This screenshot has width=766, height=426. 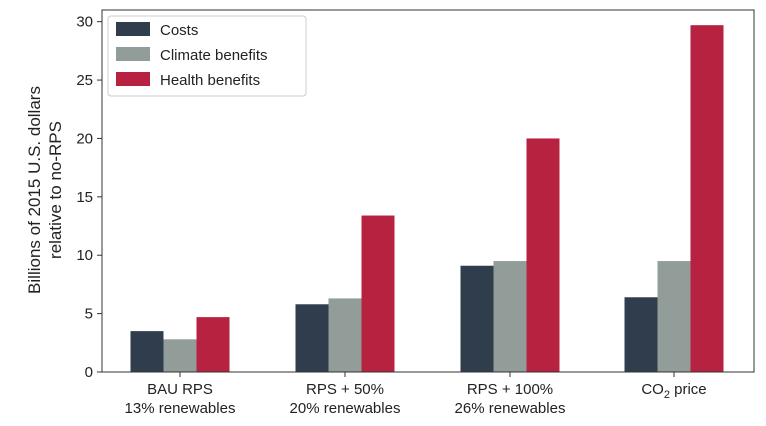 I want to click on legend: Costs Climate benefits Health benefits, so click(x=207, y=56).